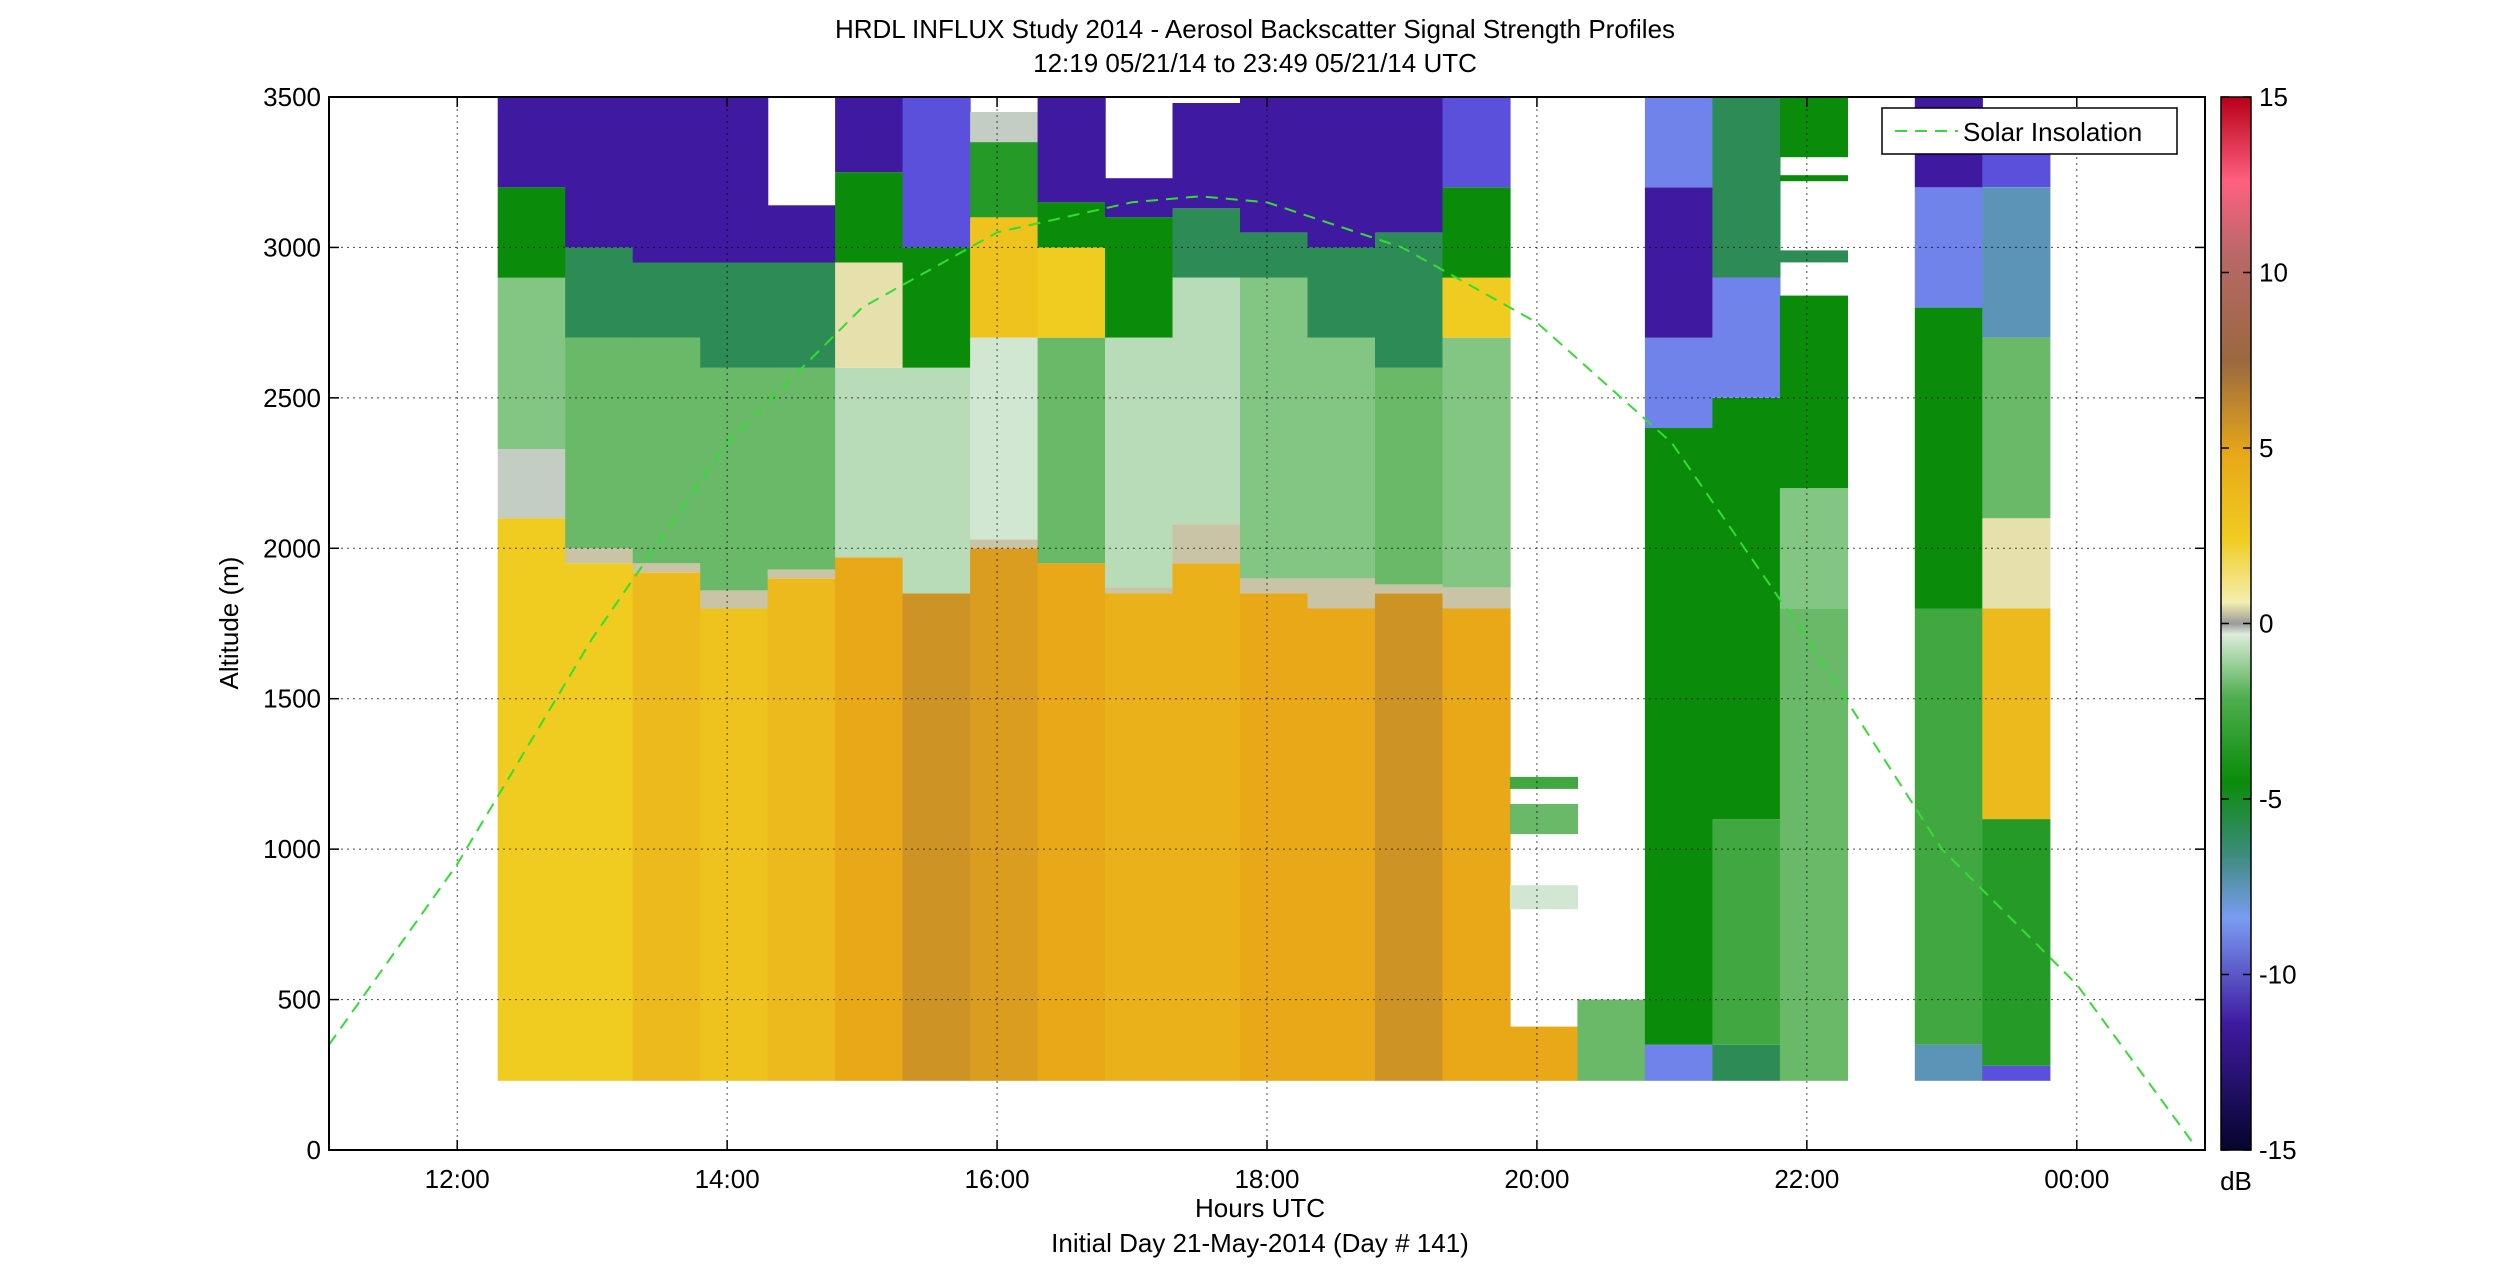  Describe the element at coordinates (1260, 1243) in the screenshot. I see `x-axis-sublabel: Initial Day 21-May-2014 (Day # 141)` at that location.